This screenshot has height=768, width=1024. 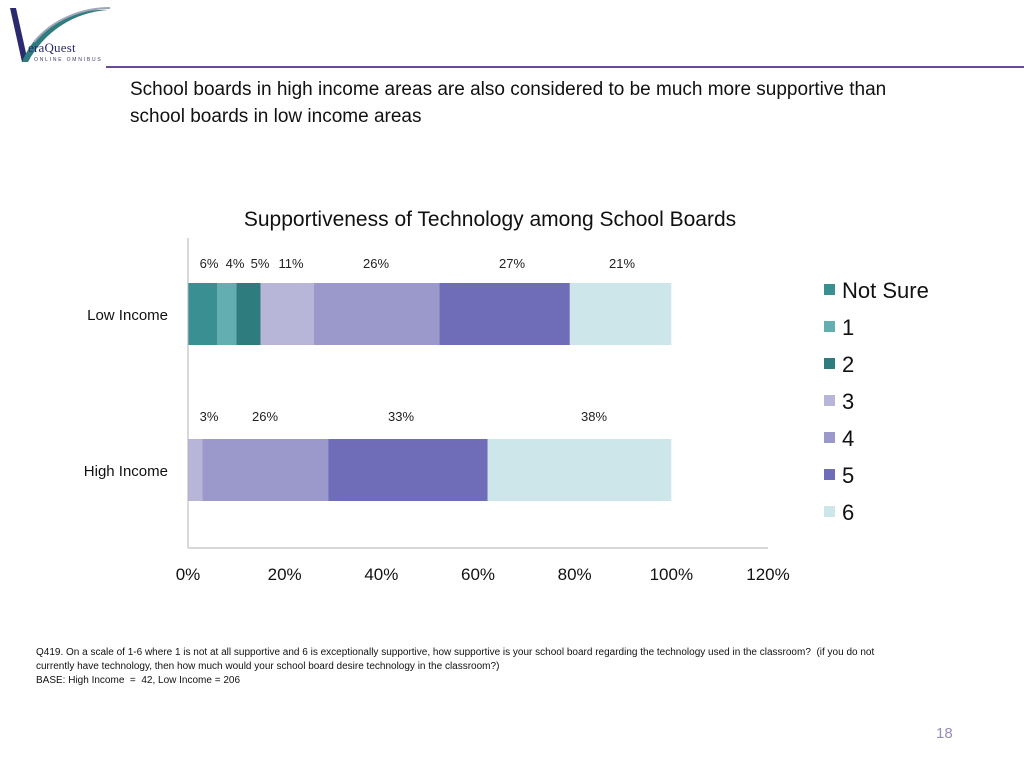 What do you see at coordinates (848, 364) in the screenshot?
I see `legend-label: 2` at bounding box center [848, 364].